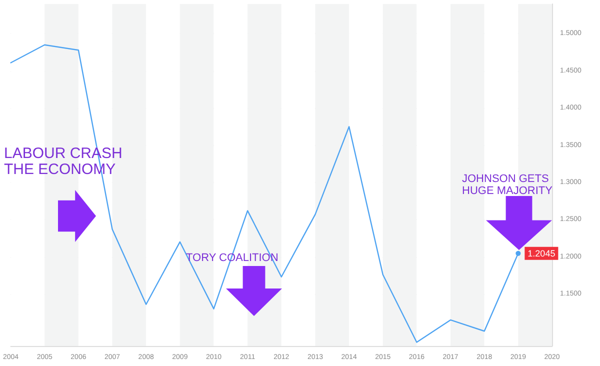  I want to click on data-label: 1.2045, so click(542, 253).